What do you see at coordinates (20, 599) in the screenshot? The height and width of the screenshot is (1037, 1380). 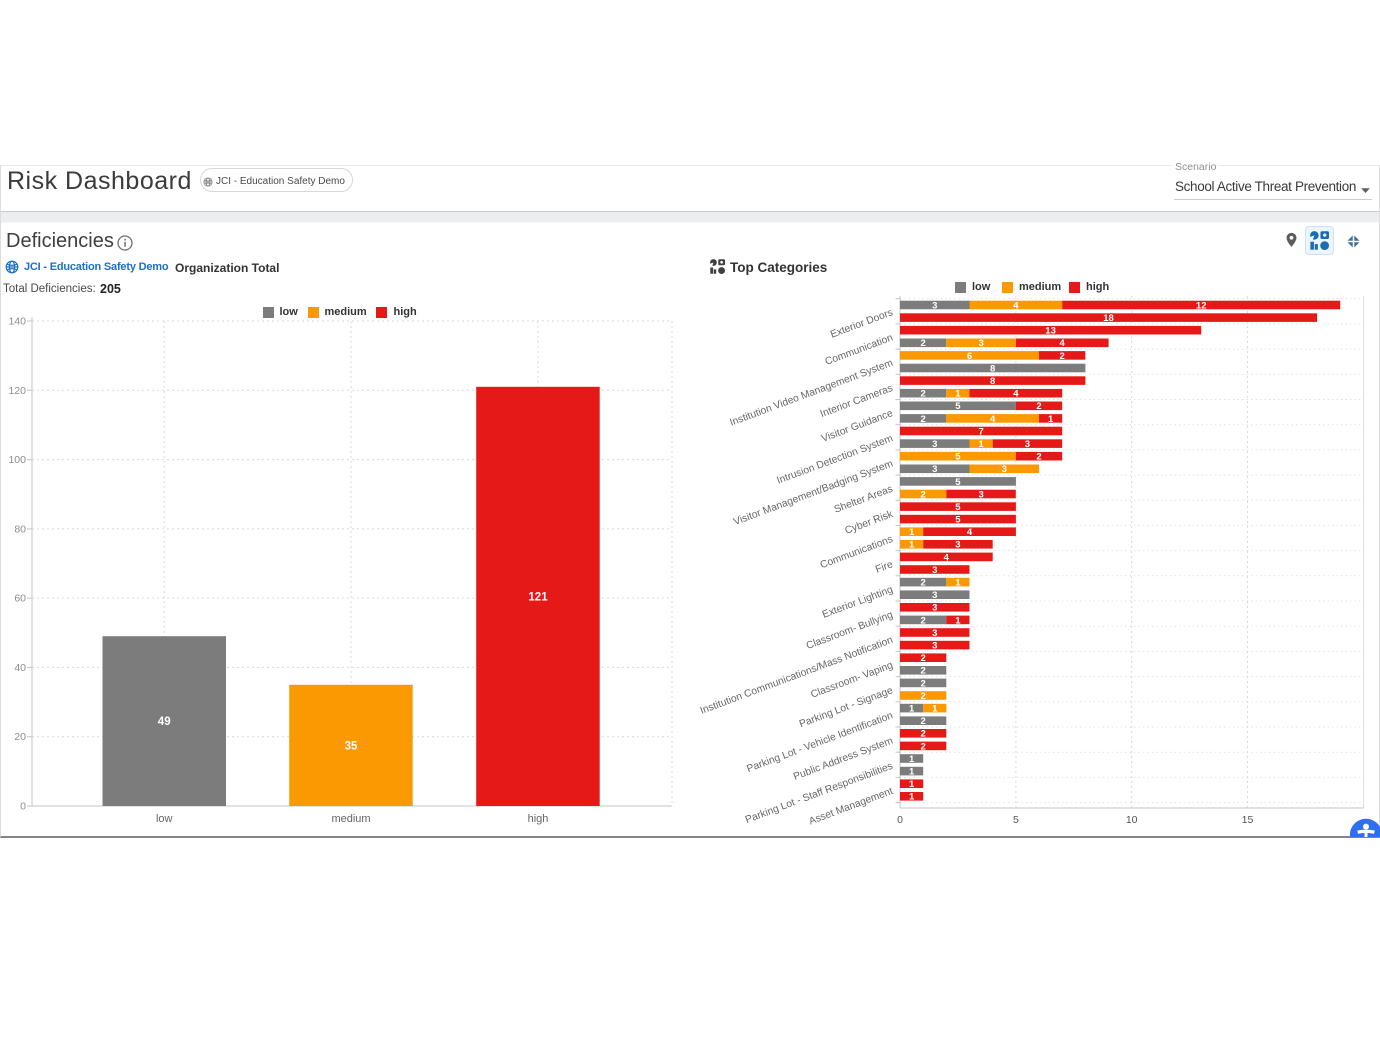 I see `svg-text: 60` at bounding box center [20, 599].